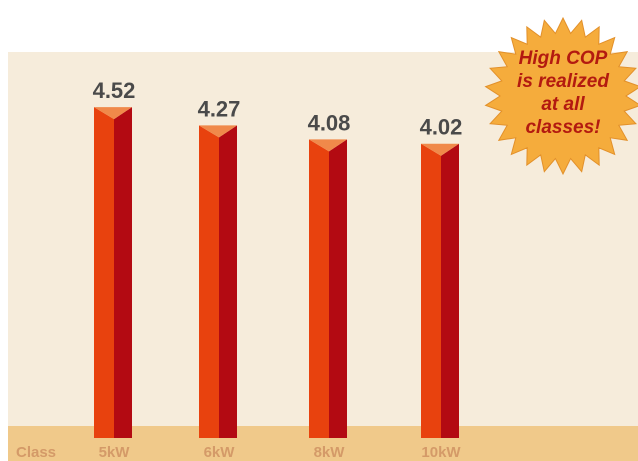 Image resolution: width=638 pixels, height=461 pixels. I want to click on bar-5kW, so click(113, 273).